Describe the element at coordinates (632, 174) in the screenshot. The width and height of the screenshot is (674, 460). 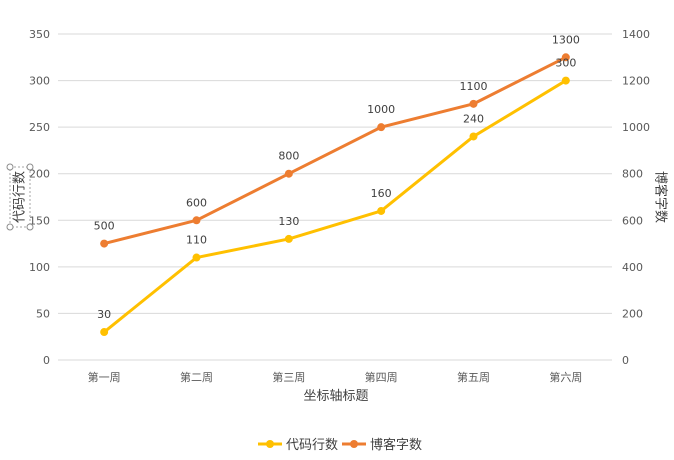
I see `y2-tick-label: 800` at that location.